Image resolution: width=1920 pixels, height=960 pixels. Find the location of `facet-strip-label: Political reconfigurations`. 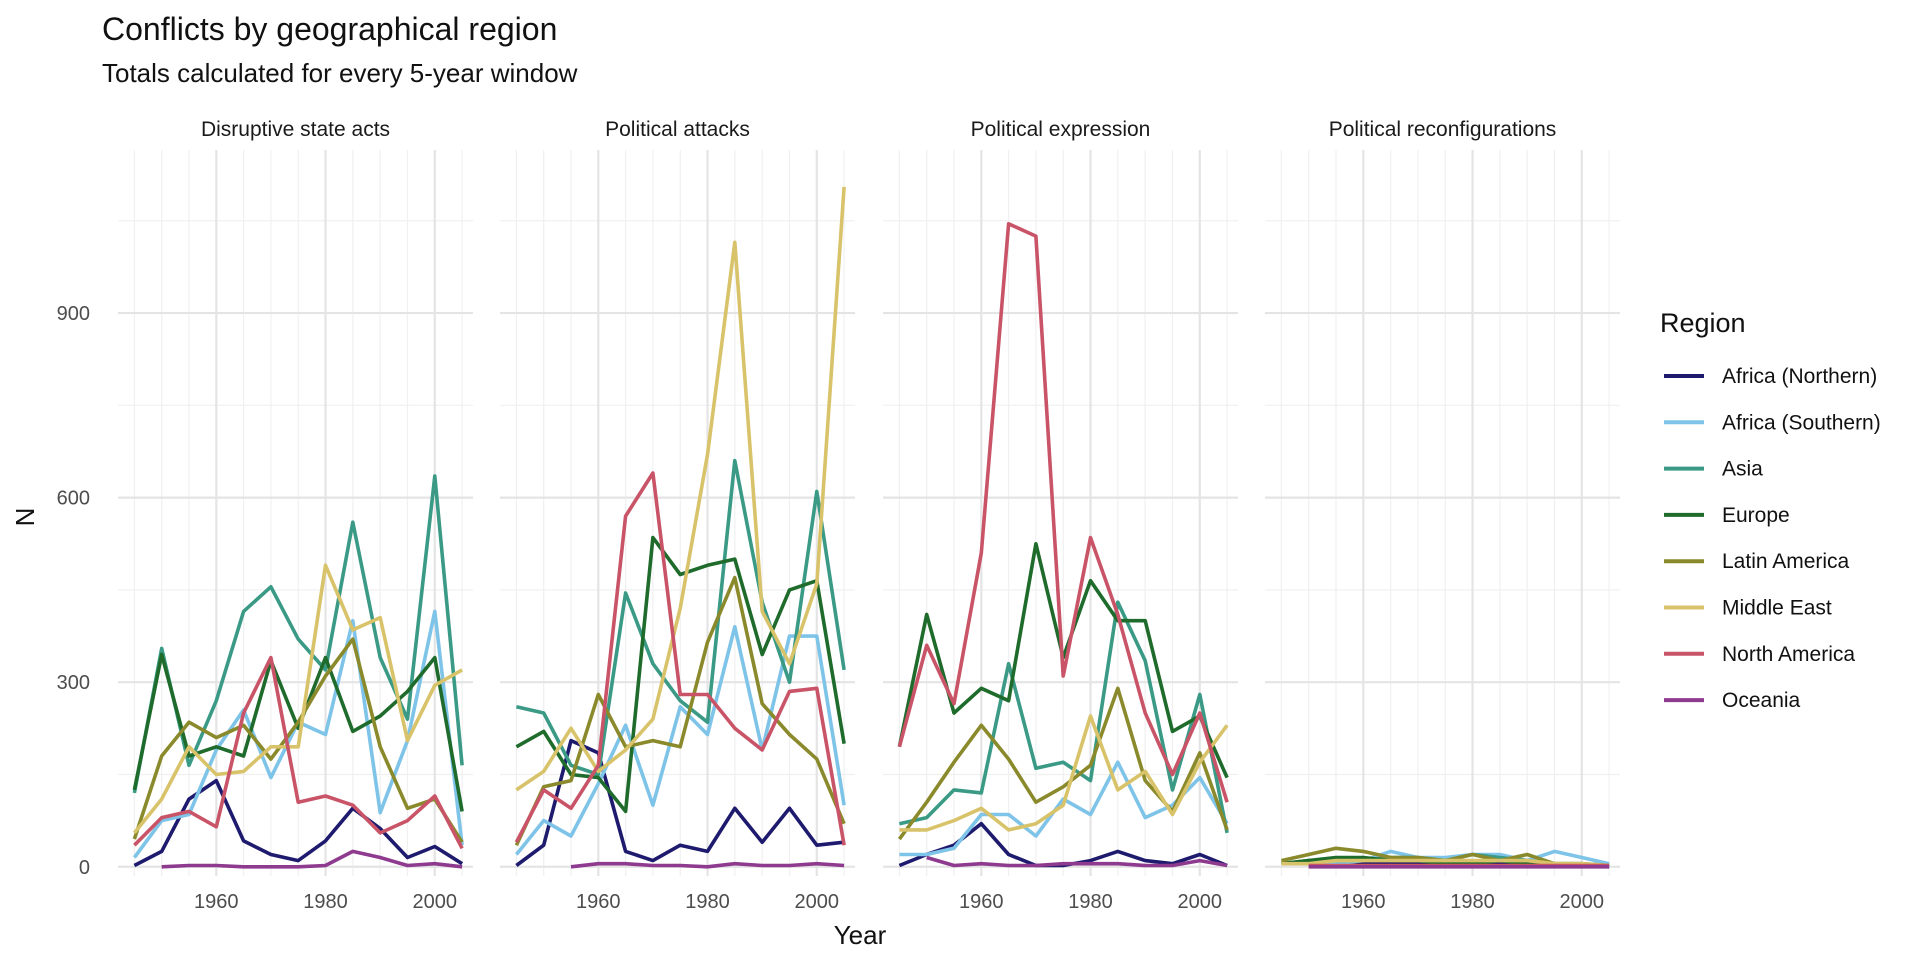

facet-strip-label: Political reconfigurations is located at coordinates (1443, 129).